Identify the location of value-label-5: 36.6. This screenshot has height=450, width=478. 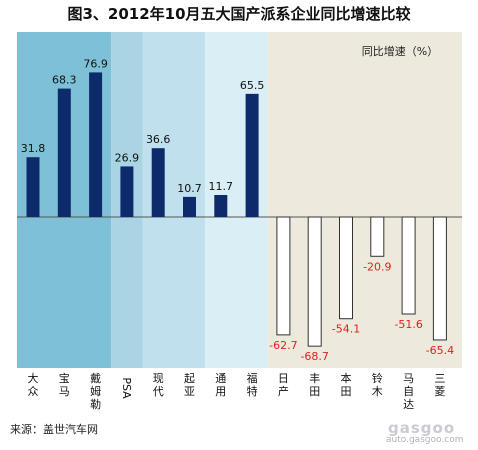
(158, 139).